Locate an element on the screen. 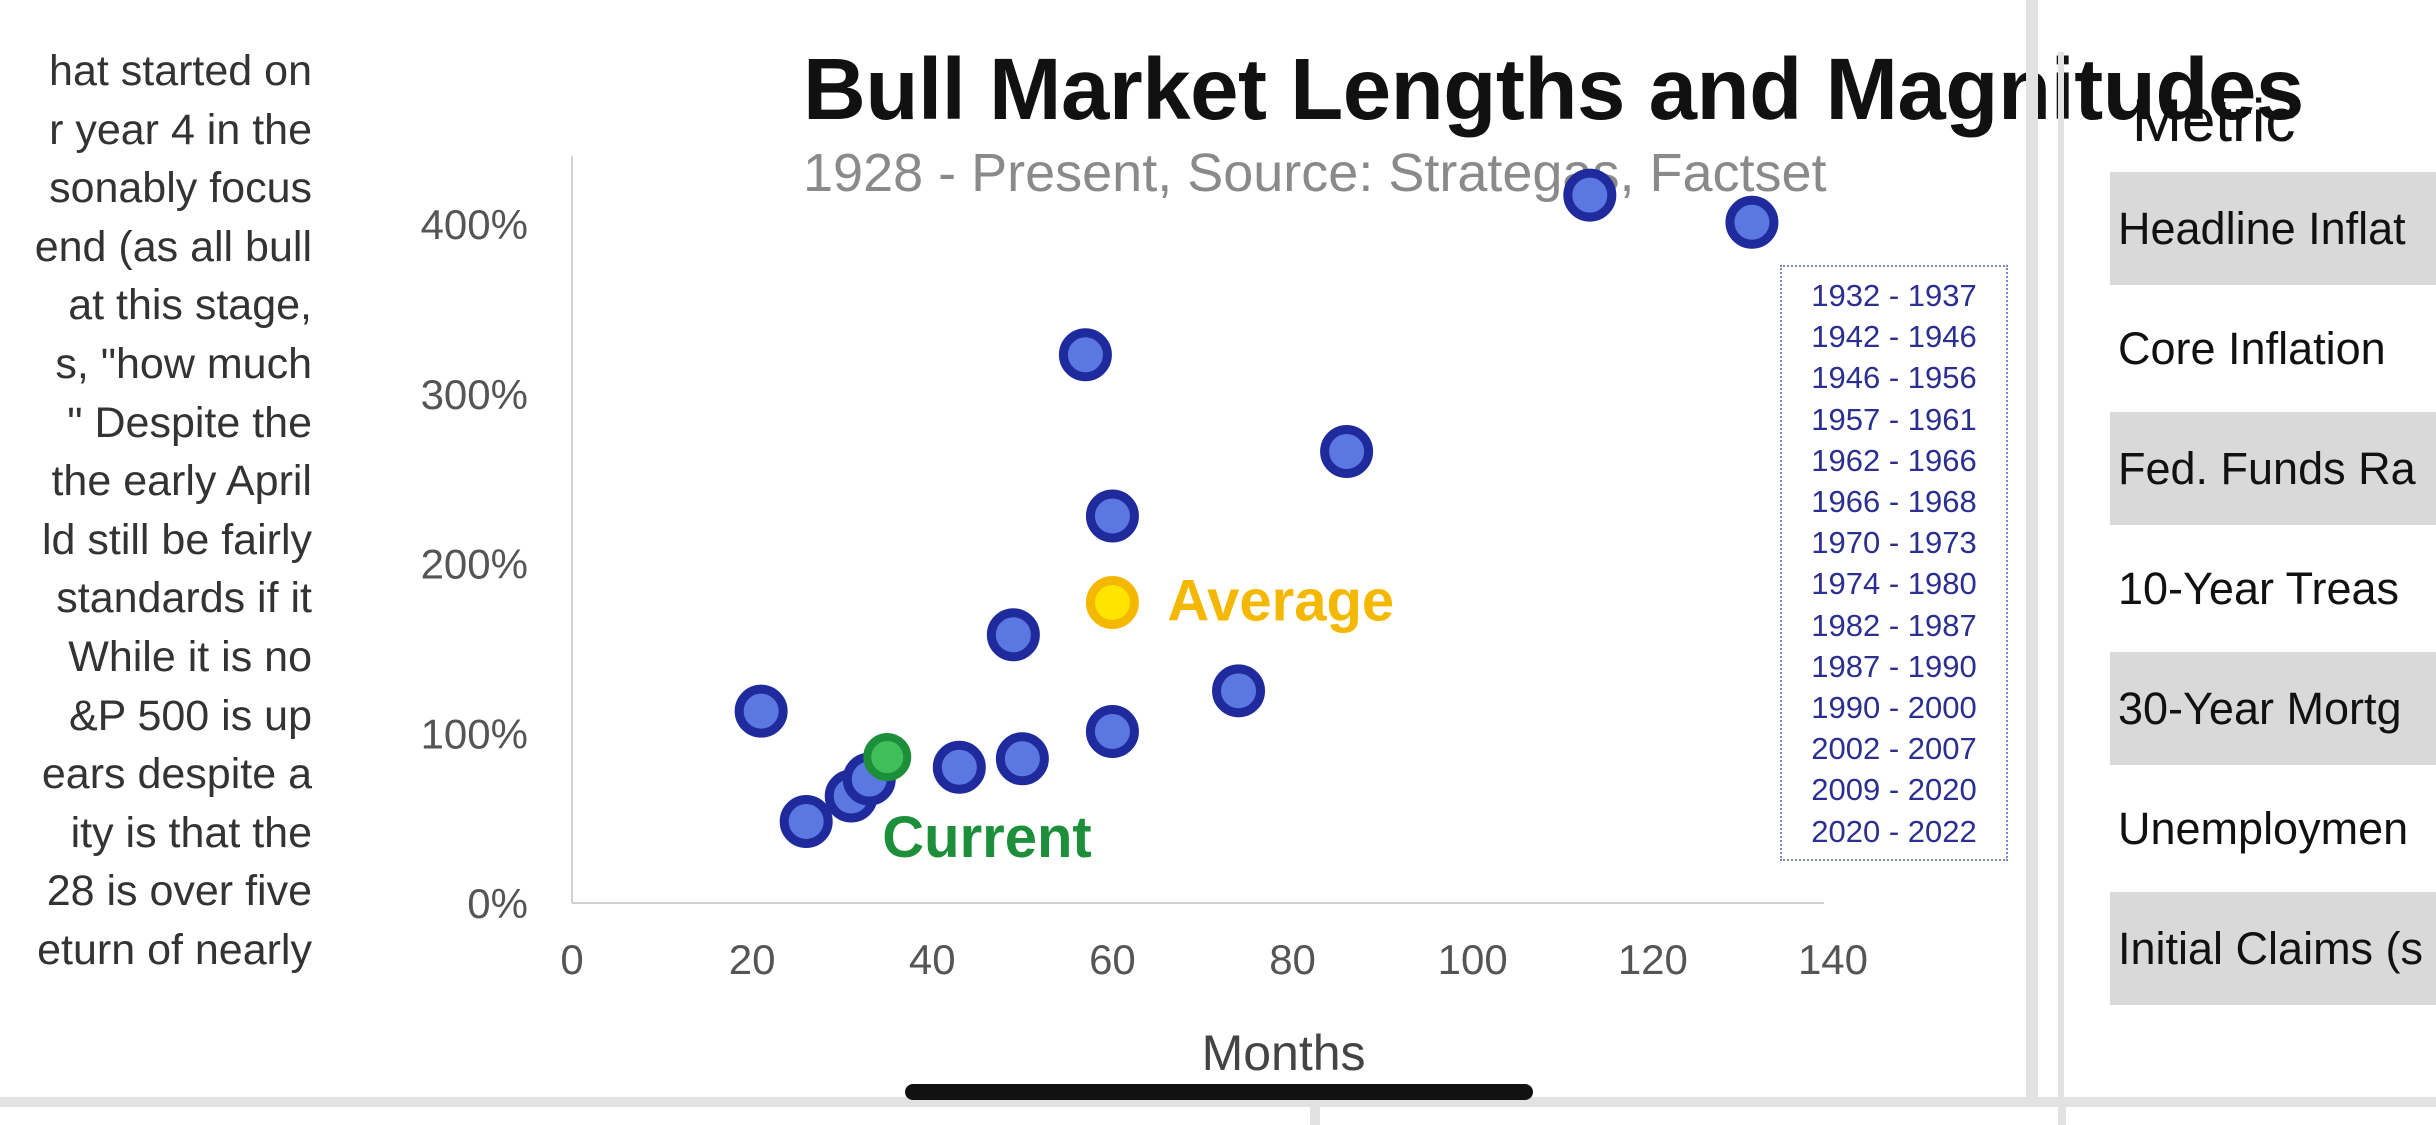  y-tick-label: 300% is located at coordinates (474, 394).